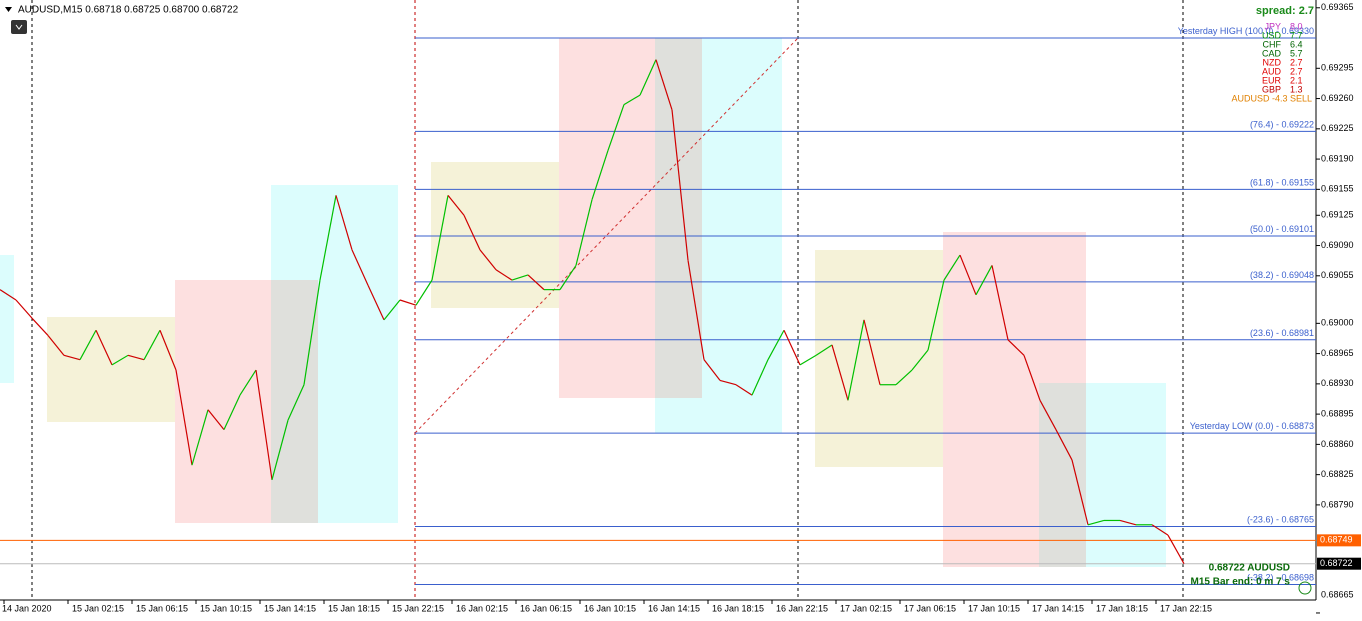 Image resolution: width=1362 pixels, height=621 pixels. Describe the element at coordinates (1297, 229) in the screenshot. I see `fib-price: 0.69101` at that location.